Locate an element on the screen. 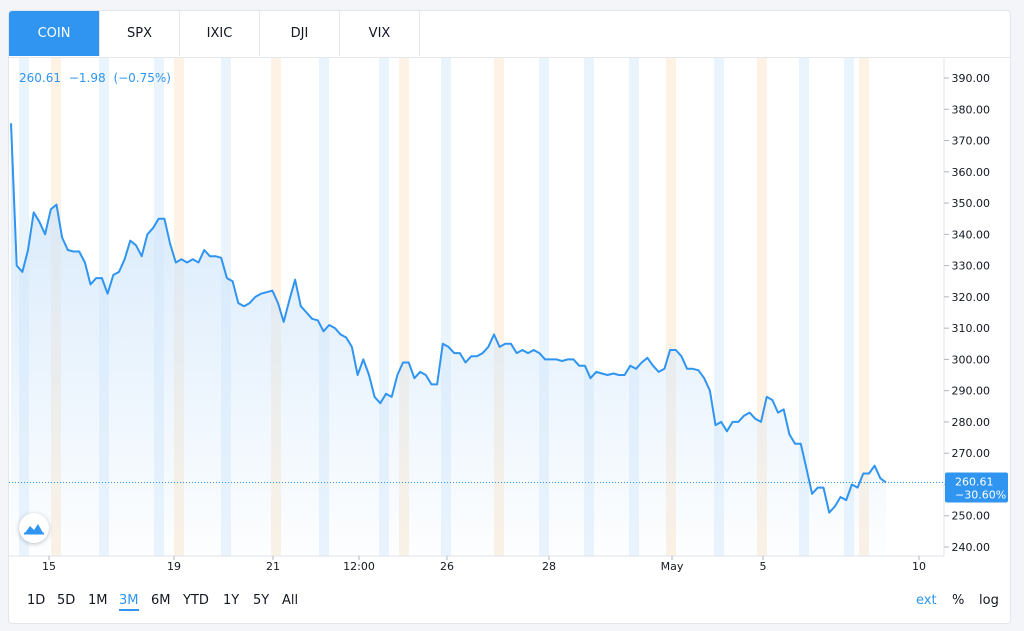 The image size is (1024, 631). symbol-tabs: COIN SPX IXIC DJI VIX is located at coordinates (509, 34).